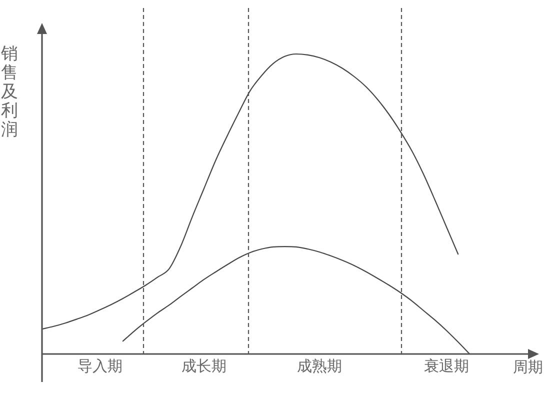 This screenshot has width=554, height=412. What do you see at coordinates (528, 367) in the screenshot?
I see `x-axis-title: 周期` at bounding box center [528, 367].